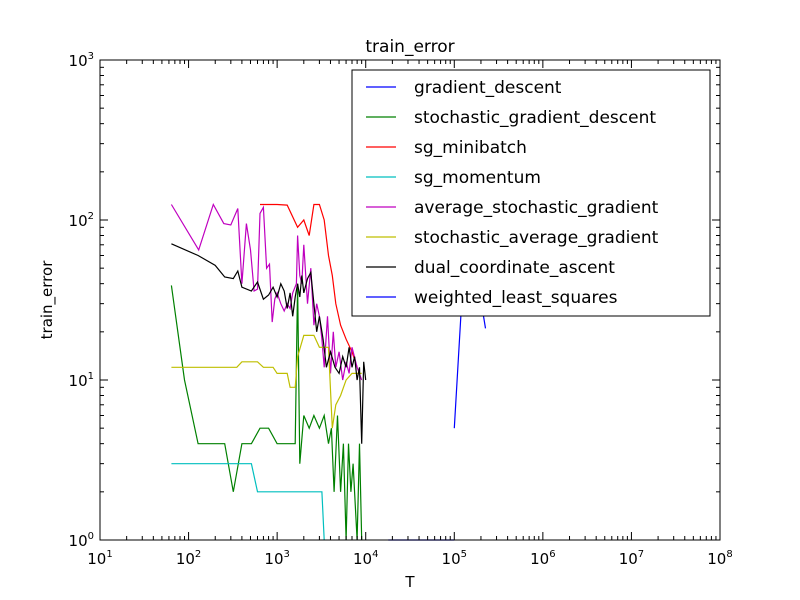  What do you see at coordinates (464, 554) in the screenshot?
I see `x-tick-label-exponent: 5` at bounding box center [464, 554].